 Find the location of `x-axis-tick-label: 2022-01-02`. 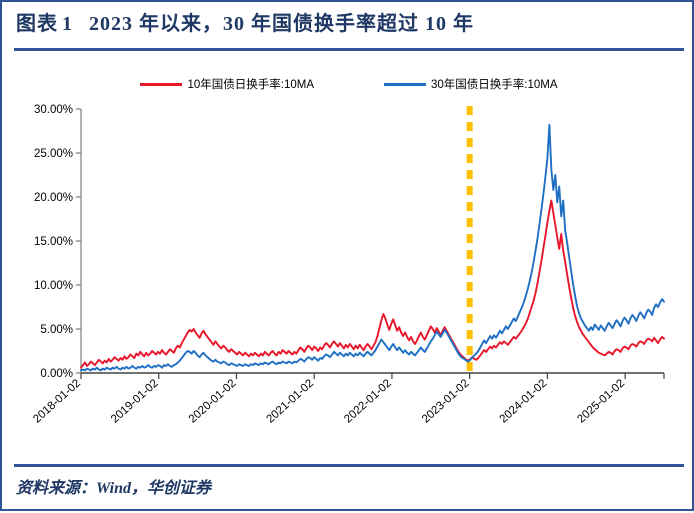

x-axis-tick-label: 2022-01-02 is located at coordinates (368, 401).